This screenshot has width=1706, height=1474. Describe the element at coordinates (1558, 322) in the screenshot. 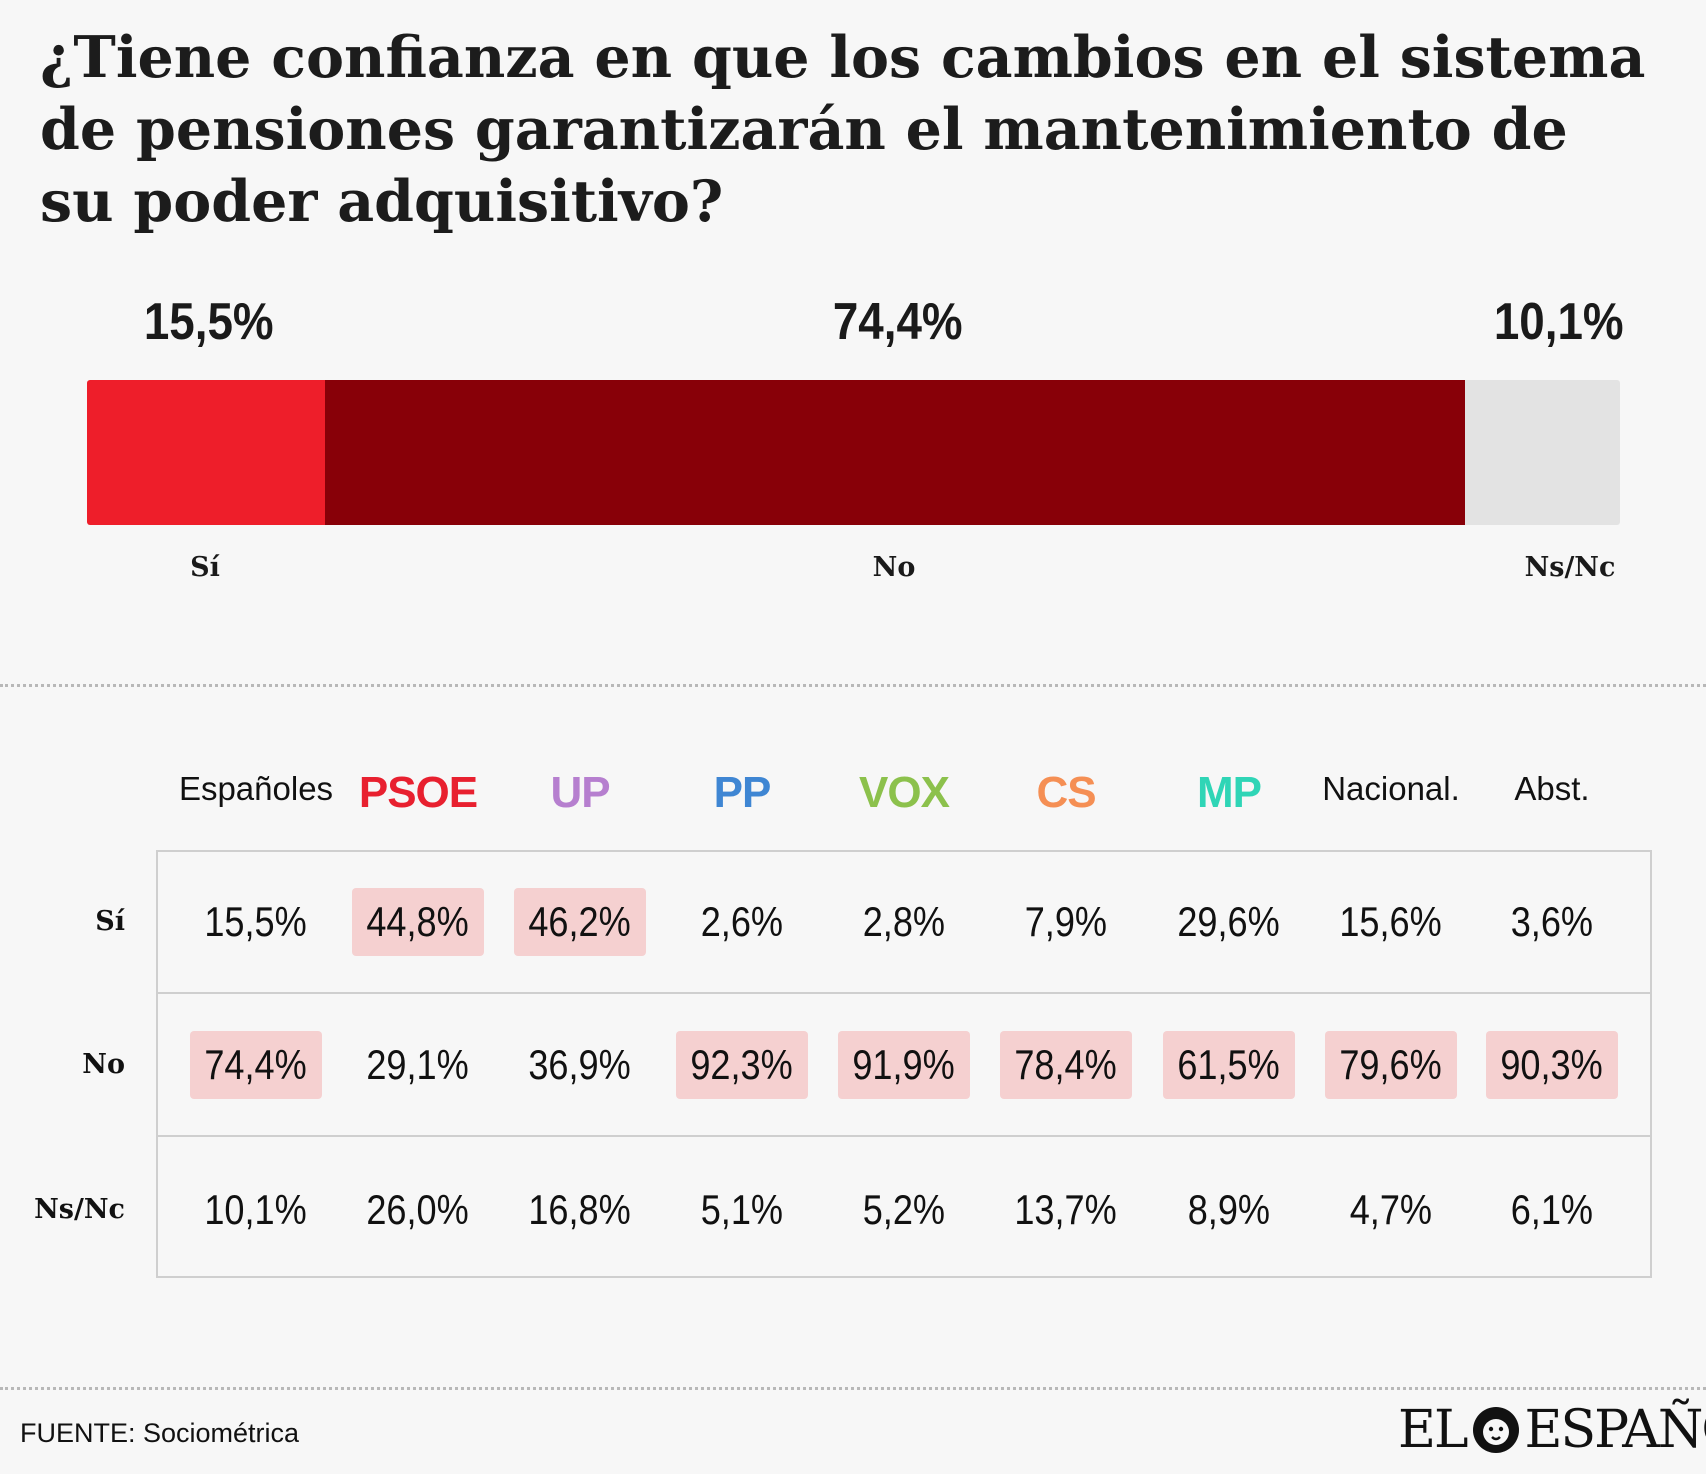

I see `bar-value-label: 10,1%` at that location.